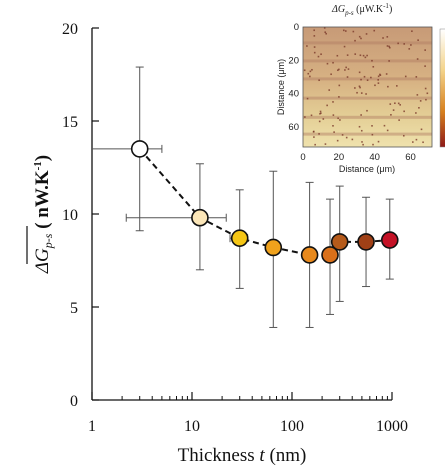 The height and width of the screenshot is (476, 445). I want to click on y-label-delta: ΔG, so click(42, 261).